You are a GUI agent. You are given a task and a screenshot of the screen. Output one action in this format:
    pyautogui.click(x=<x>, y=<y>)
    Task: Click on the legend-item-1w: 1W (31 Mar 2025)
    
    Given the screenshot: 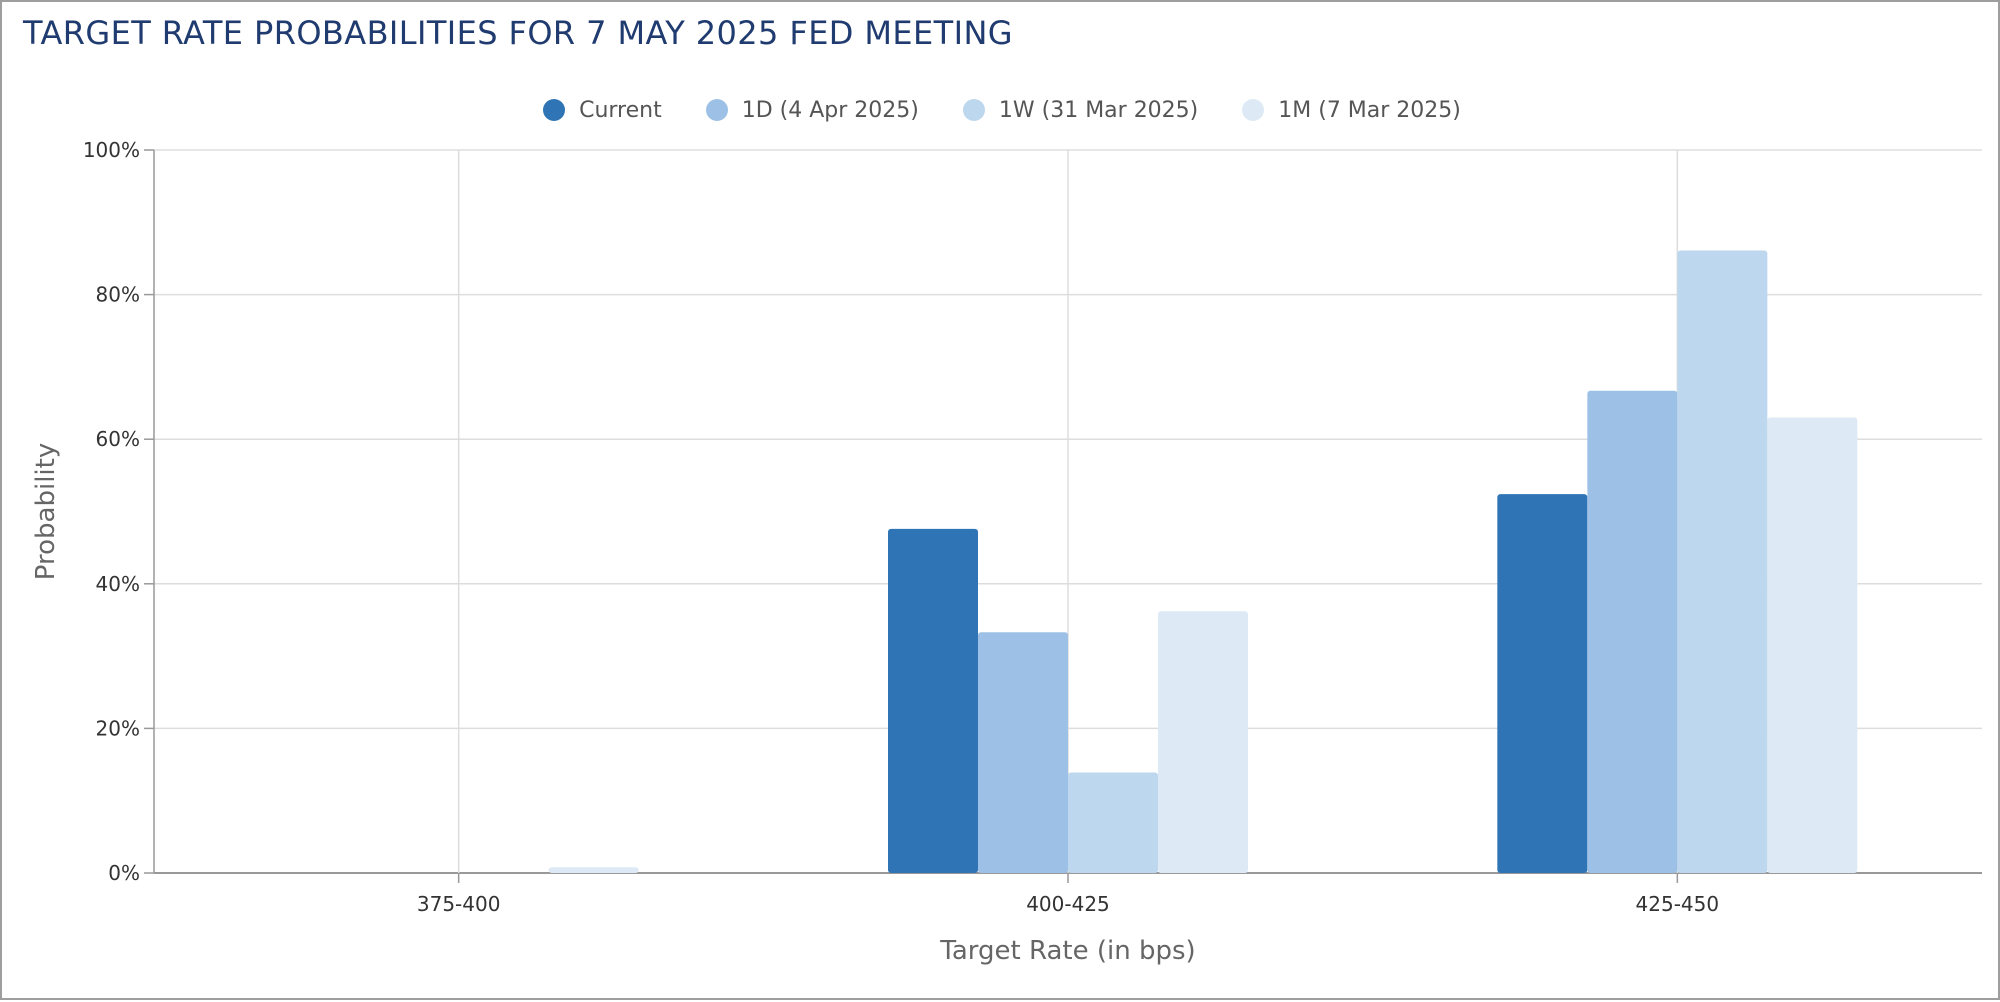 What is the action you would take?
    pyautogui.click(x=1080, y=110)
    